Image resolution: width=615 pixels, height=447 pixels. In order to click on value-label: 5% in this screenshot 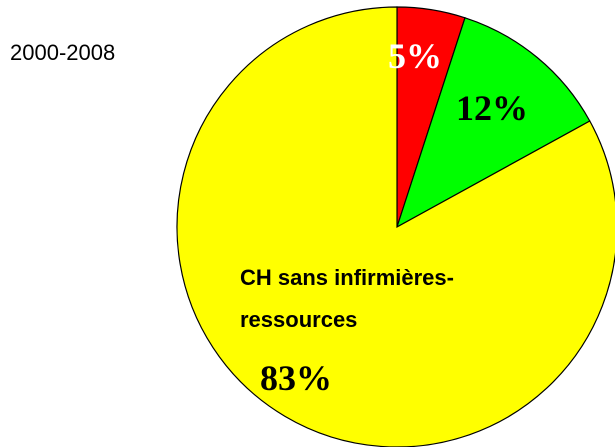, I will do `click(415, 56)`.